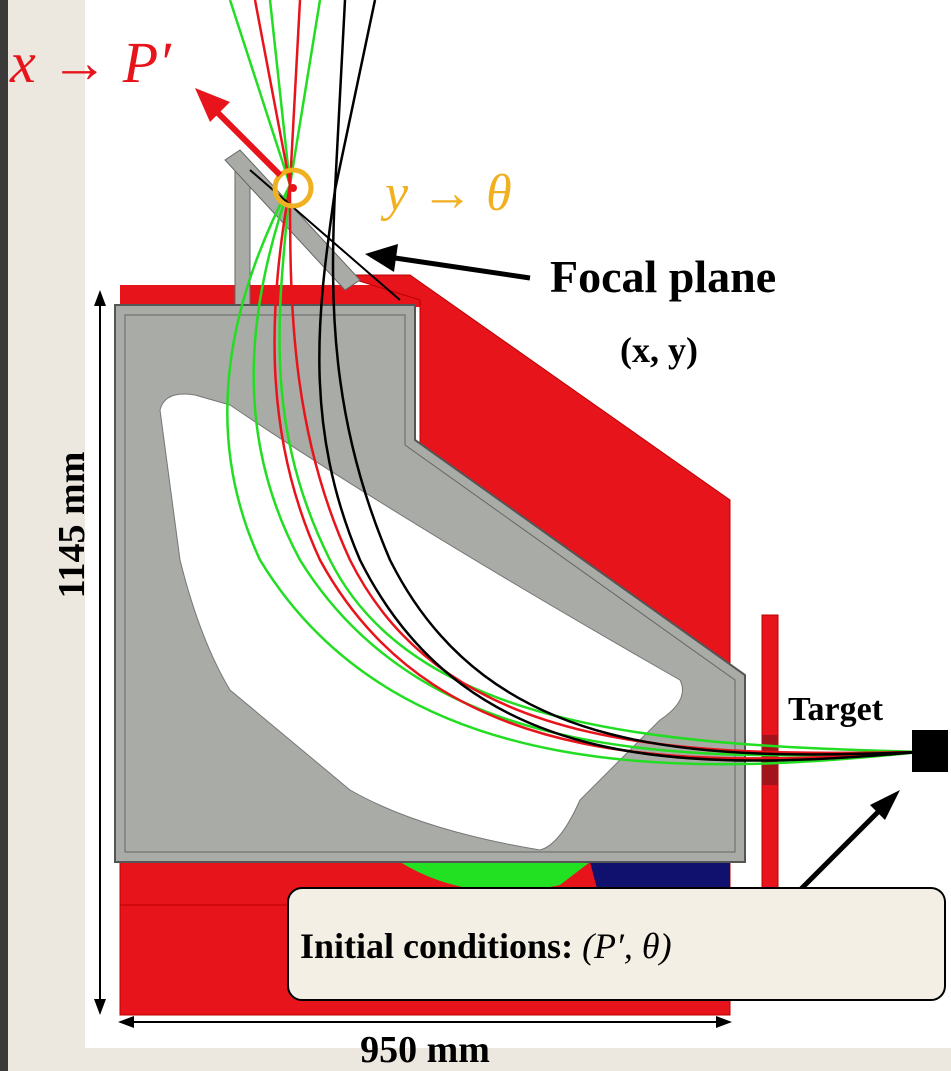 Image resolution: width=951 pixels, height=1071 pixels. What do you see at coordinates (4, 535) in the screenshot?
I see `edge-strip` at bounding box center [4, 535].